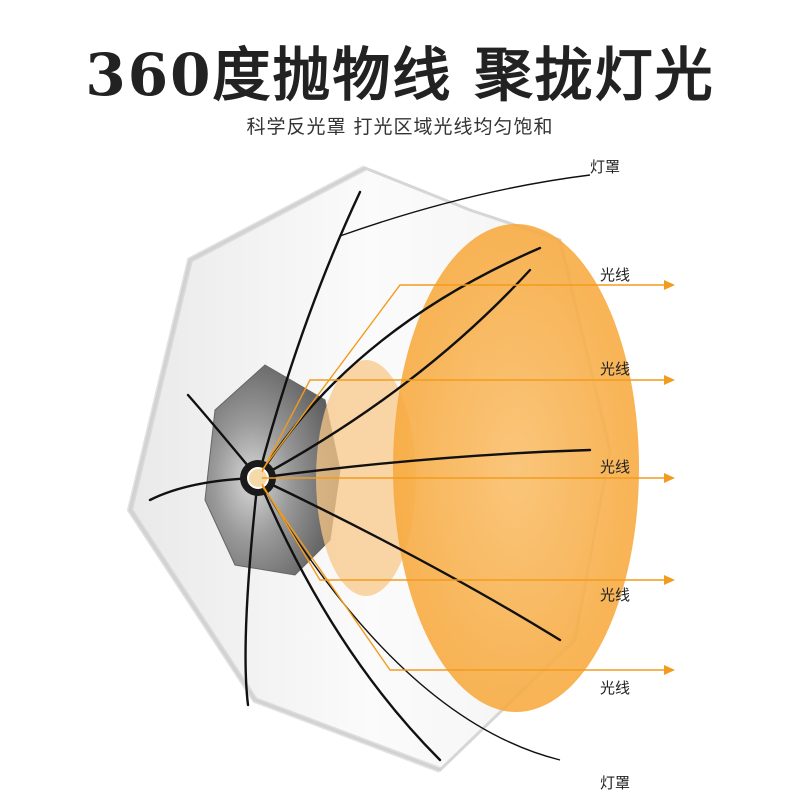  I want to click on label-ray-5: 光线, so click(615, 688).